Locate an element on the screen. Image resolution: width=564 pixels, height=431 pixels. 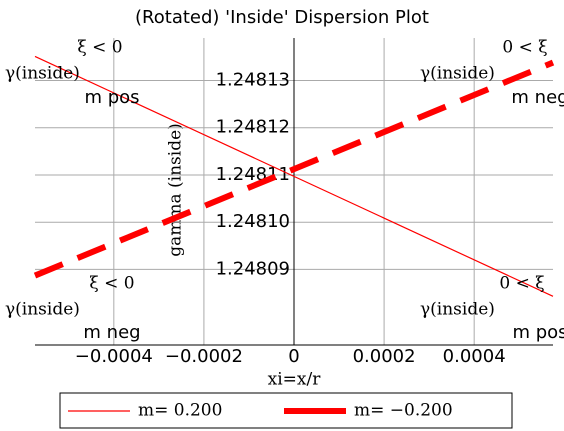
chart-title: (Rotated) 'Inside' Dispersion Plot is located at coordinates (282, 17).